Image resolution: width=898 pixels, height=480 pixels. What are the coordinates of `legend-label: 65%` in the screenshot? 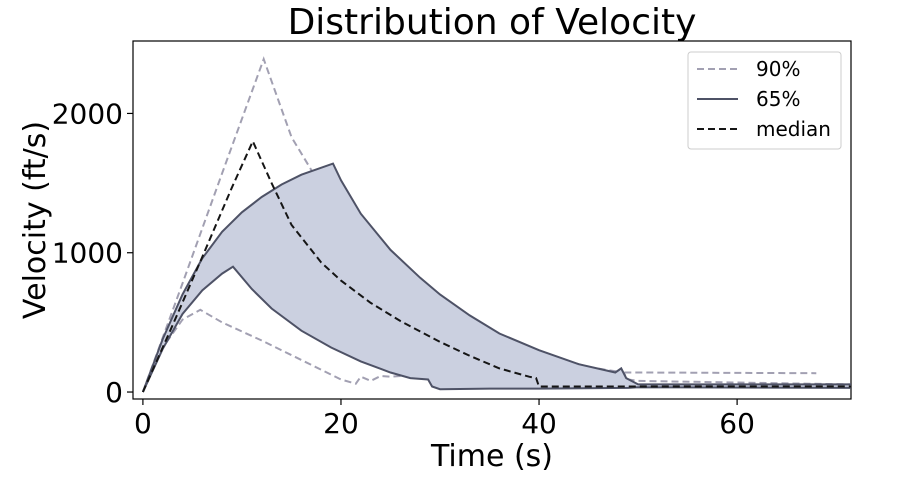 It's located at (778, 99).